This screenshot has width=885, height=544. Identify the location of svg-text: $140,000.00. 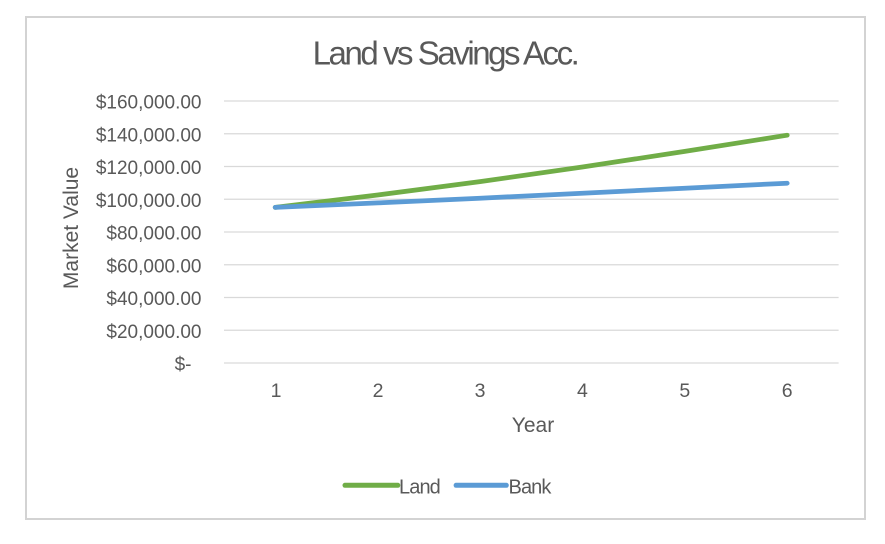
(149, 135).